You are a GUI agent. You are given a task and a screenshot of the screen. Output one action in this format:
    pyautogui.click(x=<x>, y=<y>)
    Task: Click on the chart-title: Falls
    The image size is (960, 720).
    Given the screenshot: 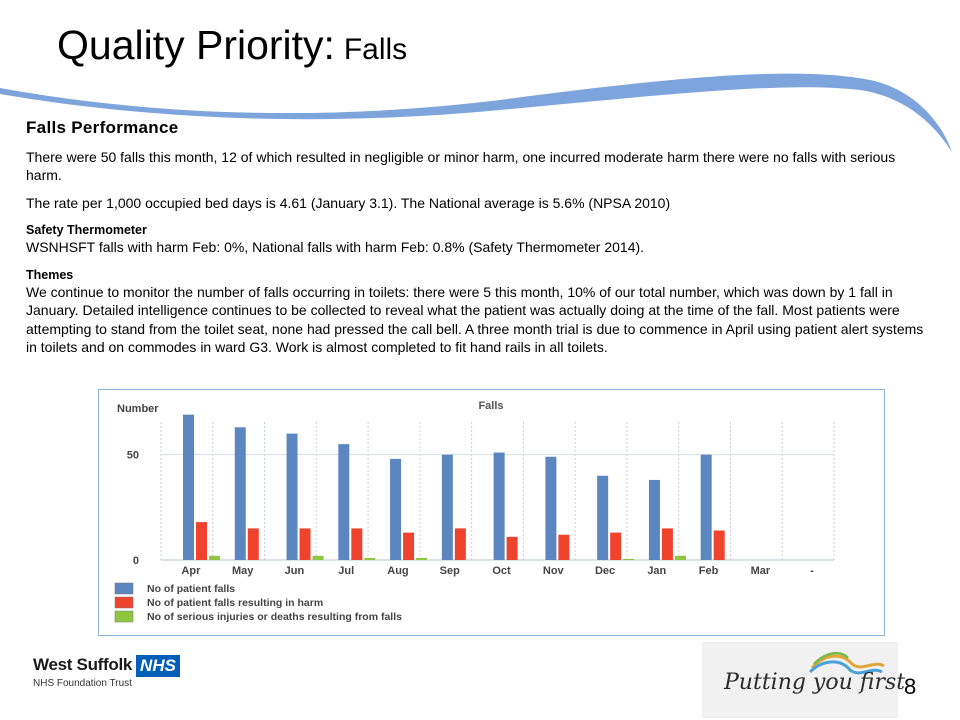 What is the action you would take?
    pyautogui.click(x=490, y=406)
    